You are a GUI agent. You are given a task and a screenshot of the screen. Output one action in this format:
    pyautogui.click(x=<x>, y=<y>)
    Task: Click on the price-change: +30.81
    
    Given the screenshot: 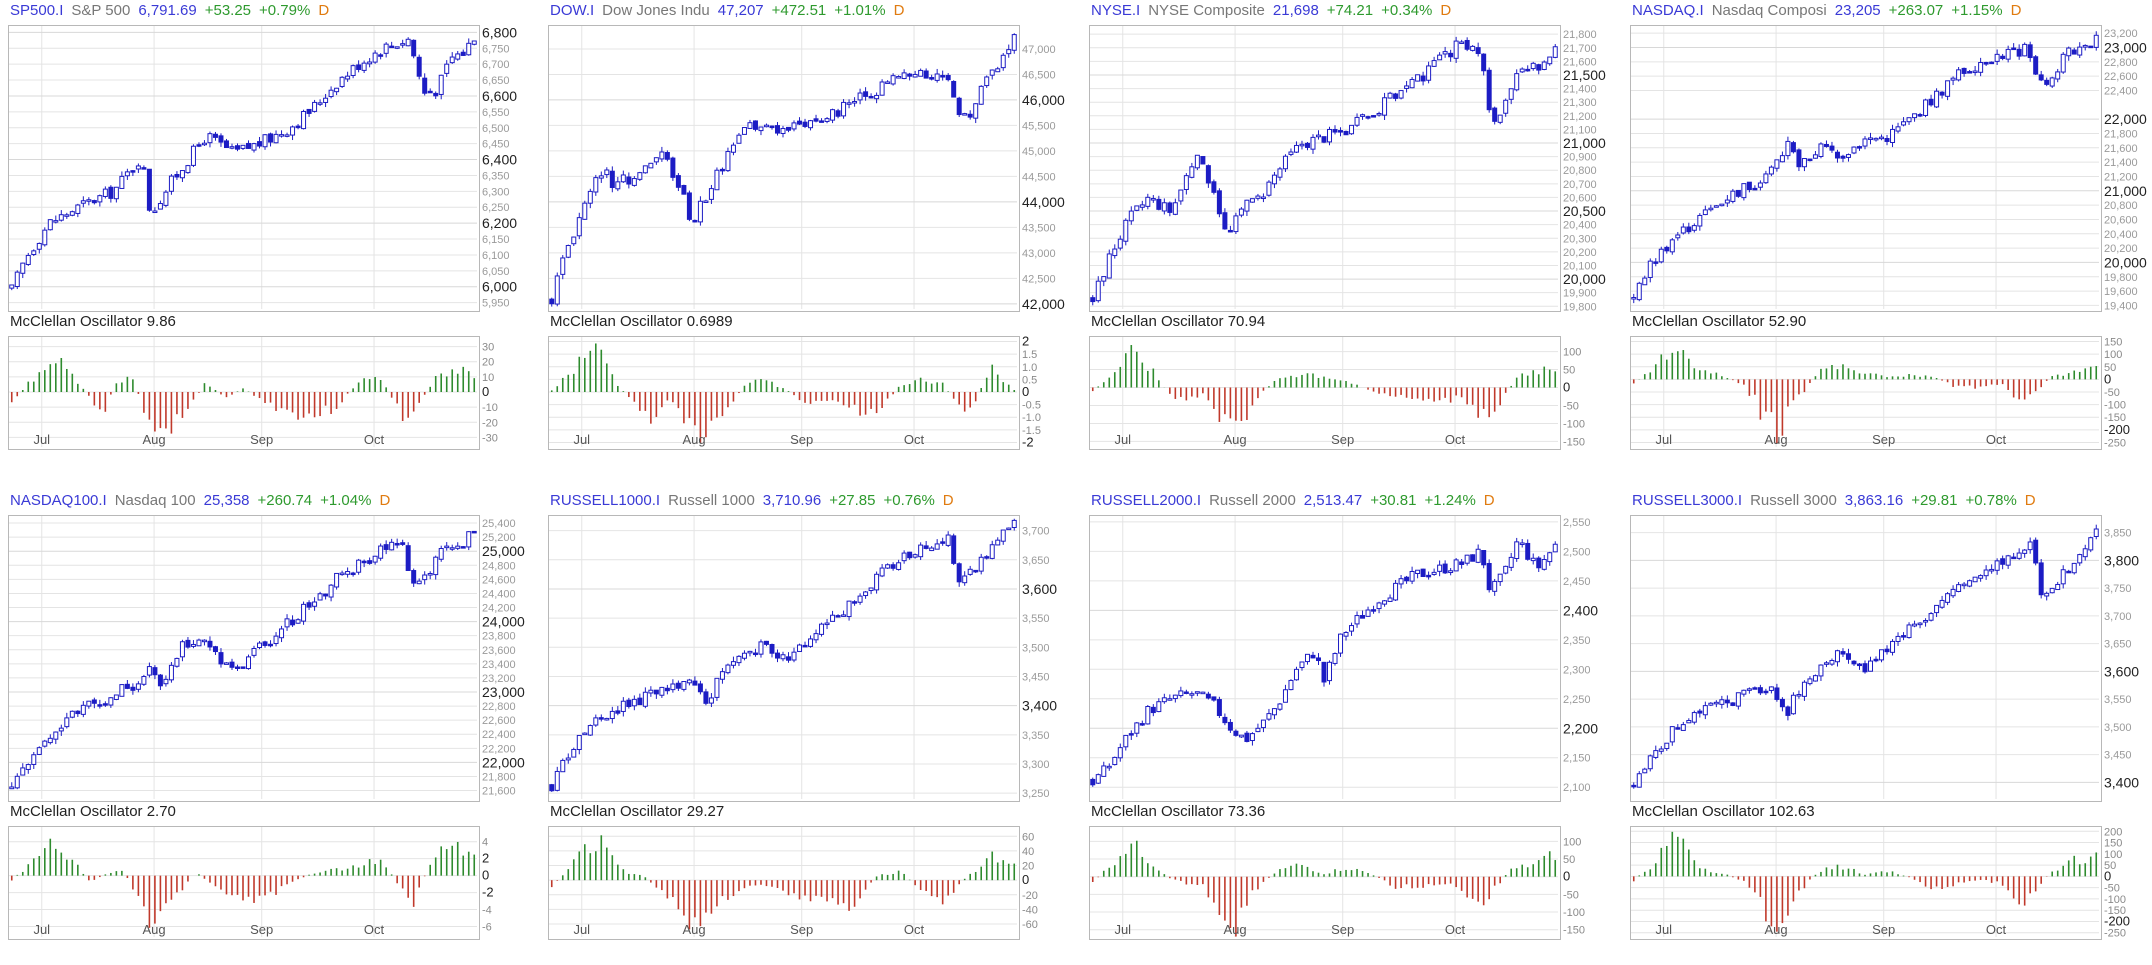 What is the action you would take?
    pyautogui.click(x=1393, y=500)
    